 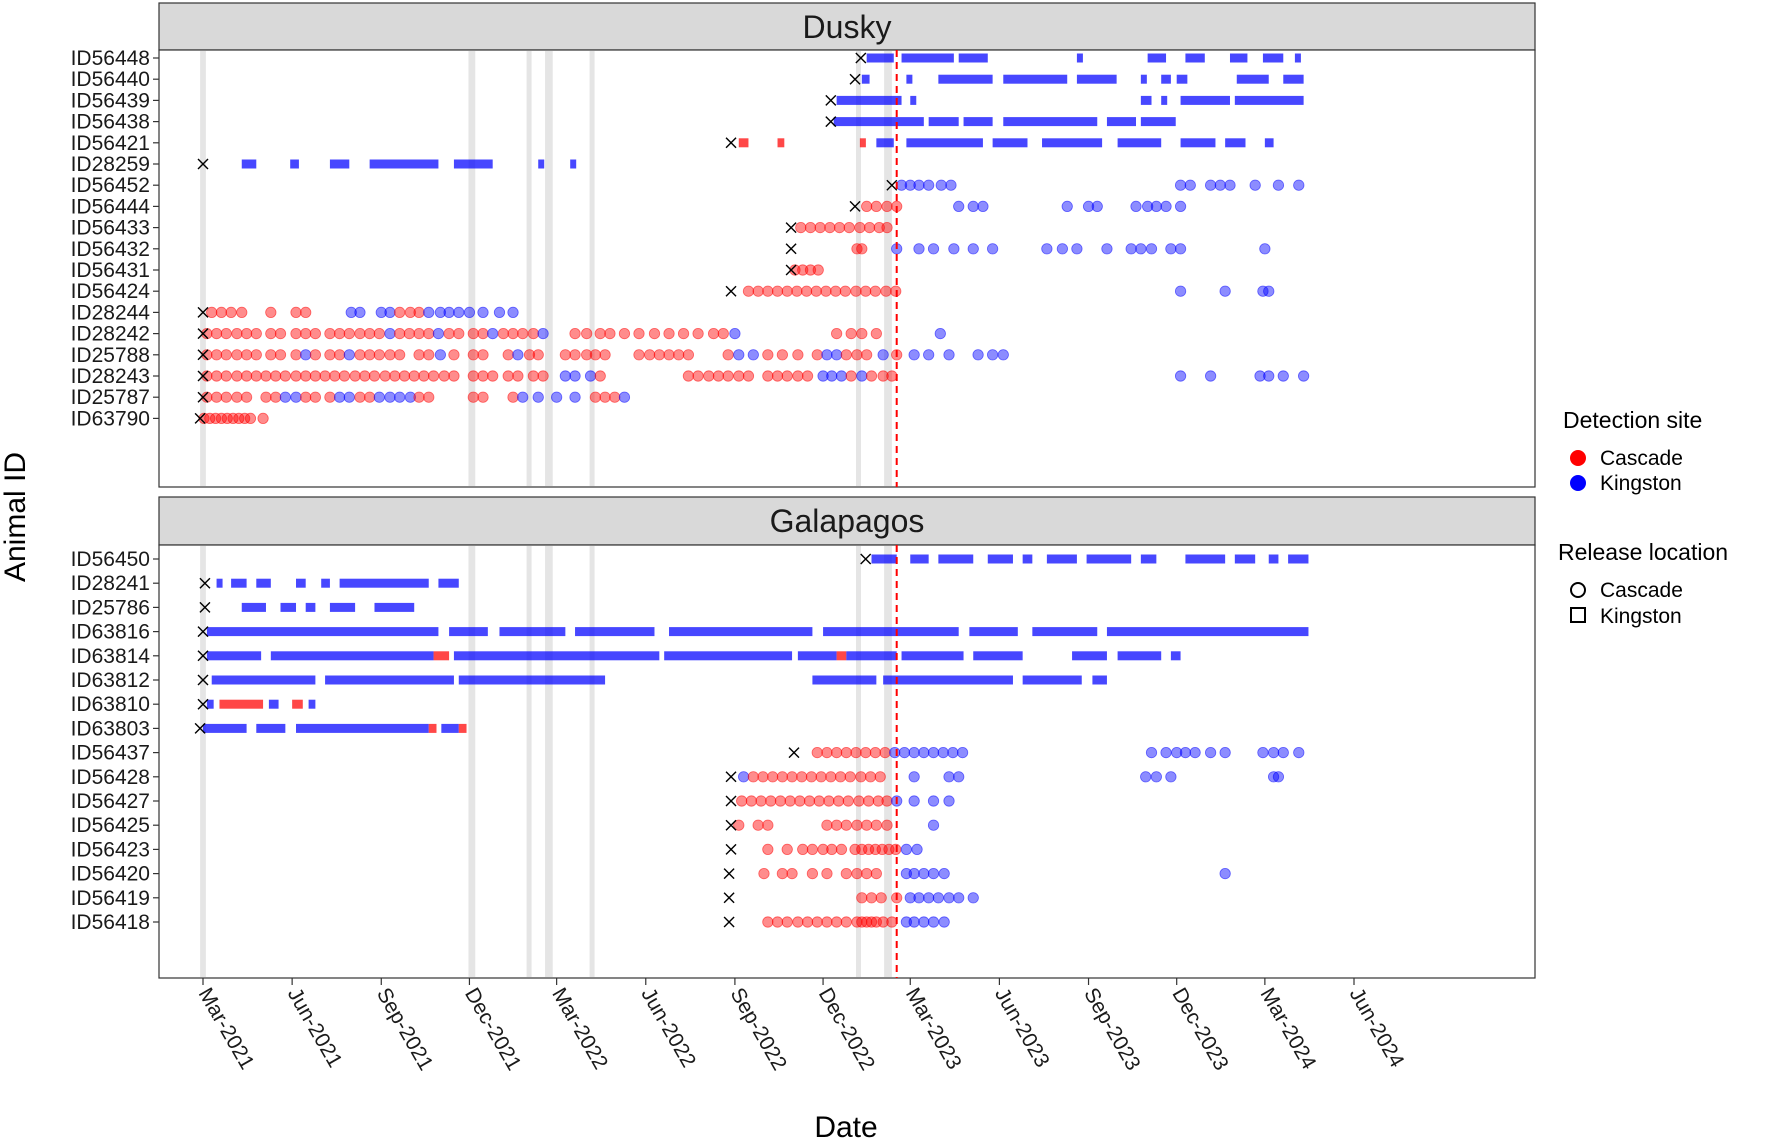 I want to click on legend-release-title: Release location, so click(x=1643, y=552).